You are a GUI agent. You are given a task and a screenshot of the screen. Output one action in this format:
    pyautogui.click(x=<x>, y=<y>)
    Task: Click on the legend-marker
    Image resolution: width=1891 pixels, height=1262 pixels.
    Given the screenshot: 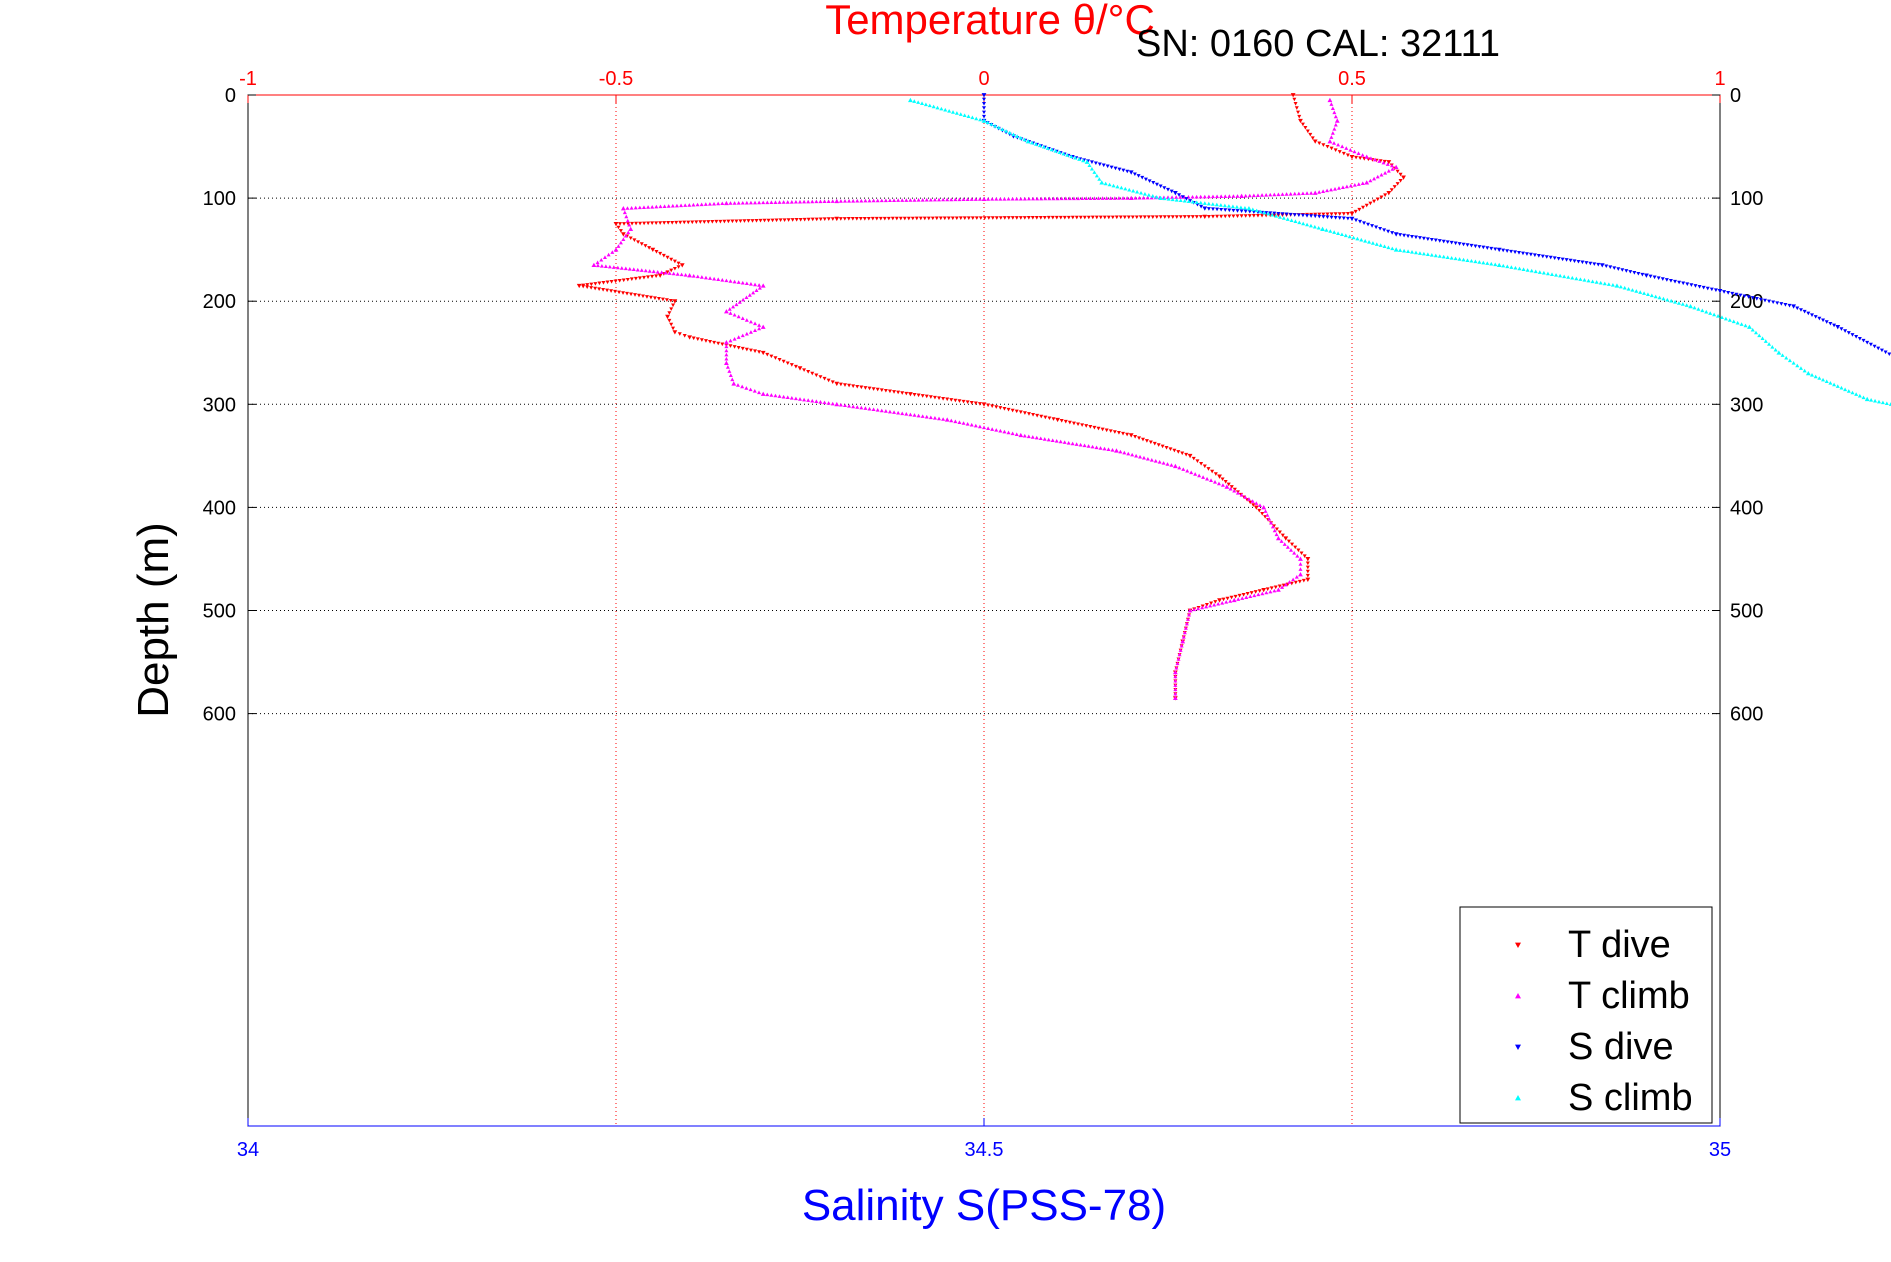 What is the action you would take?
    pyautogui.click(x=1518, y=1098)
    